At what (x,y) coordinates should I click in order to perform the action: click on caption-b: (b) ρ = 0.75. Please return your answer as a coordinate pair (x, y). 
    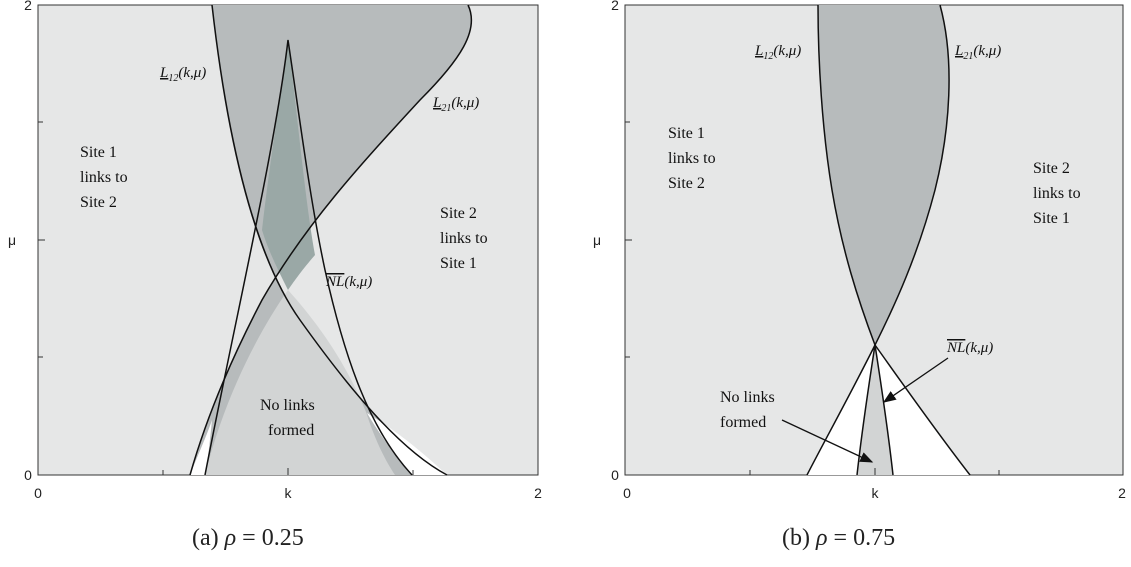
    Looking at the image, I should click on (838, 538).